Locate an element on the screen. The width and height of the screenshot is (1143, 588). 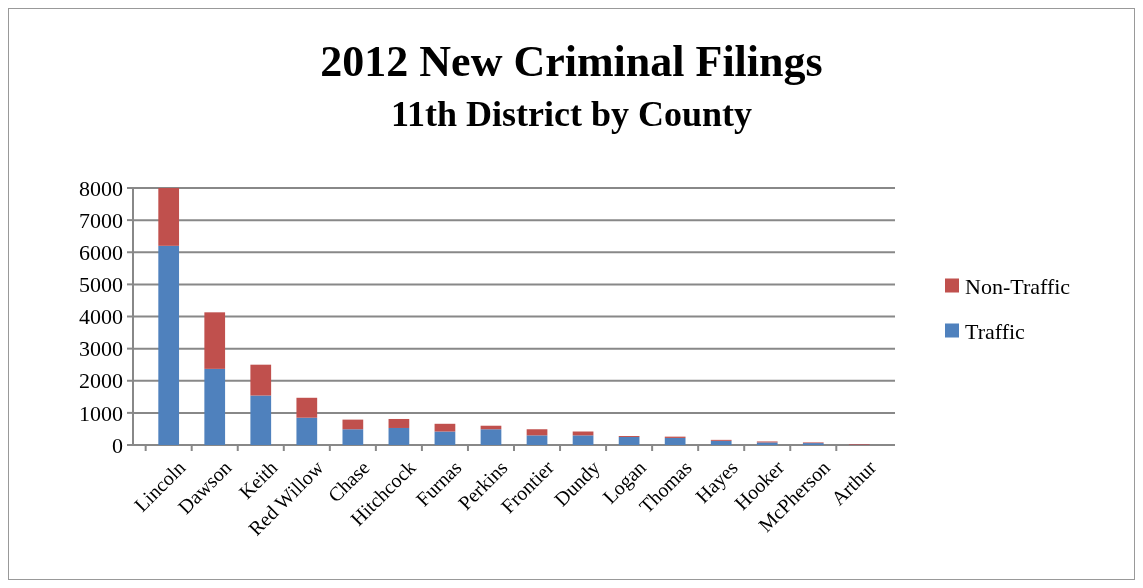
y-tick-label: 3000 is located at coordinates (101, 349).